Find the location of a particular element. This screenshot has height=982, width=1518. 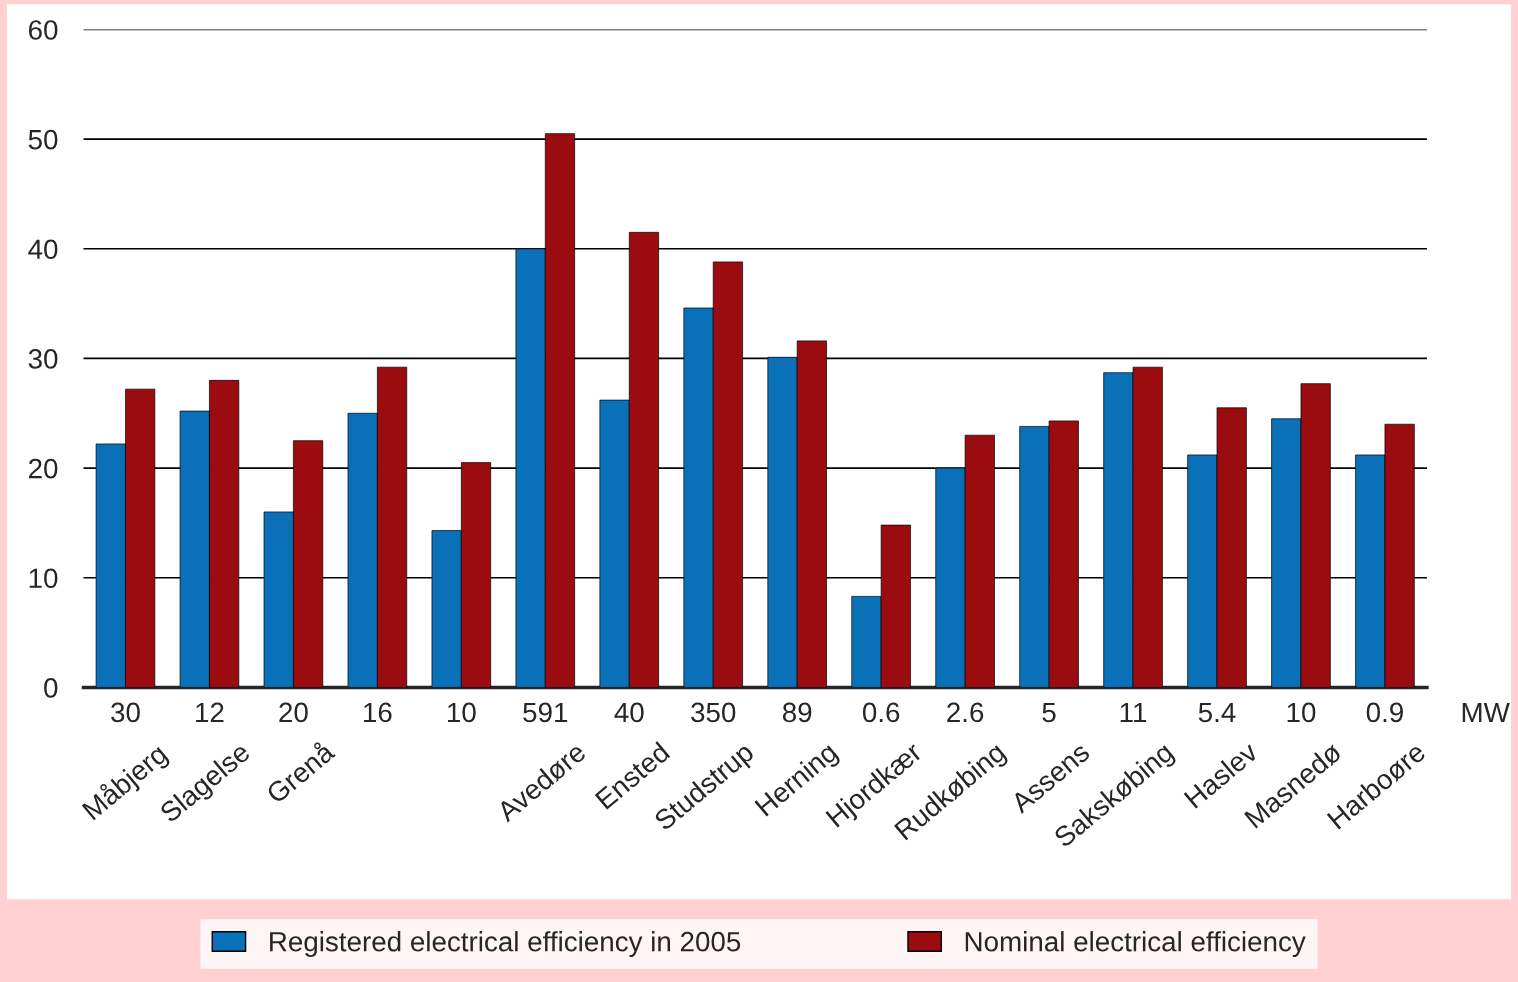

text: MW is located at coordinates (1486, 712).